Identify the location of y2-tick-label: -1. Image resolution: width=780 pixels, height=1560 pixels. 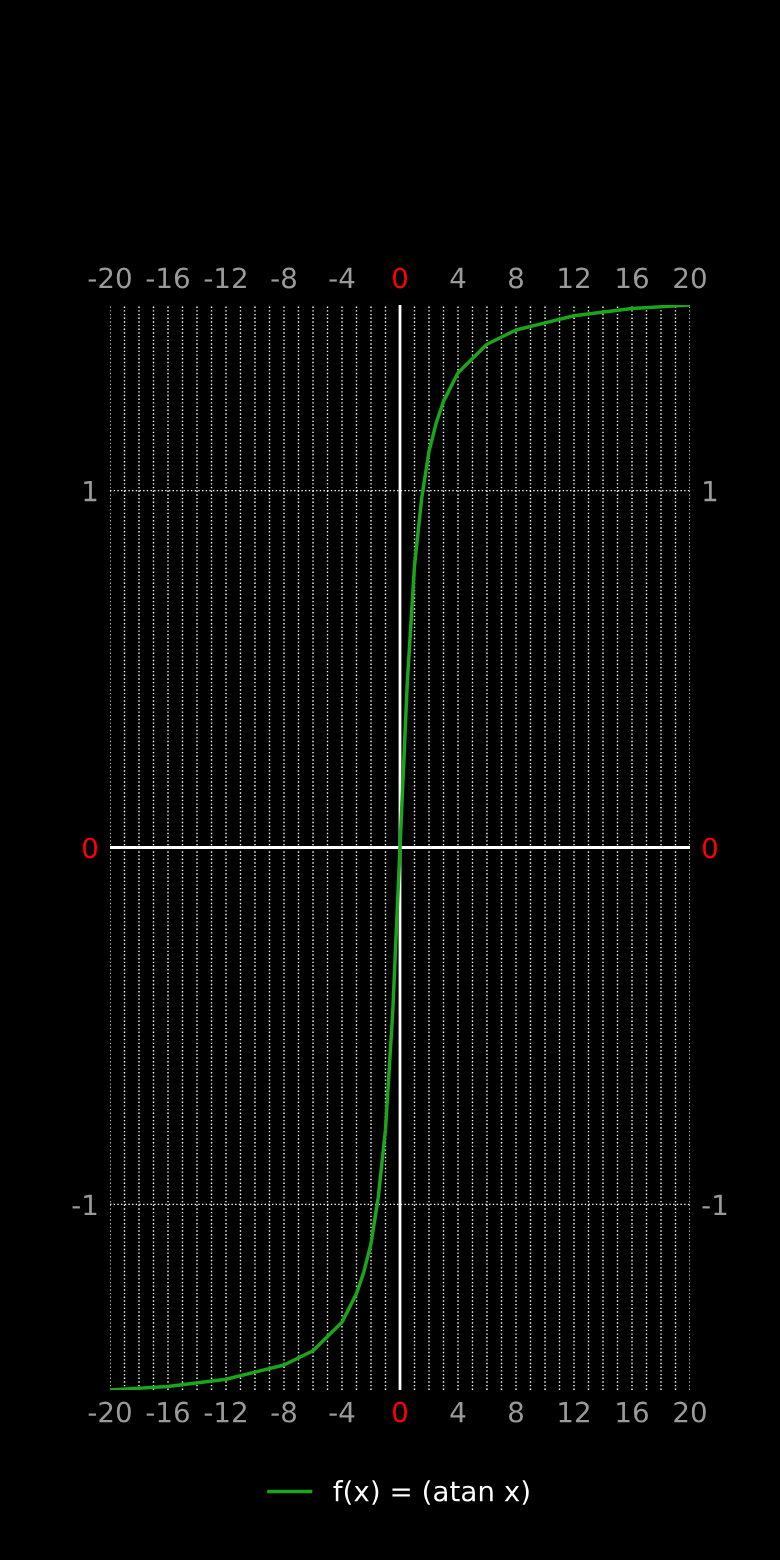
(714, 1204).